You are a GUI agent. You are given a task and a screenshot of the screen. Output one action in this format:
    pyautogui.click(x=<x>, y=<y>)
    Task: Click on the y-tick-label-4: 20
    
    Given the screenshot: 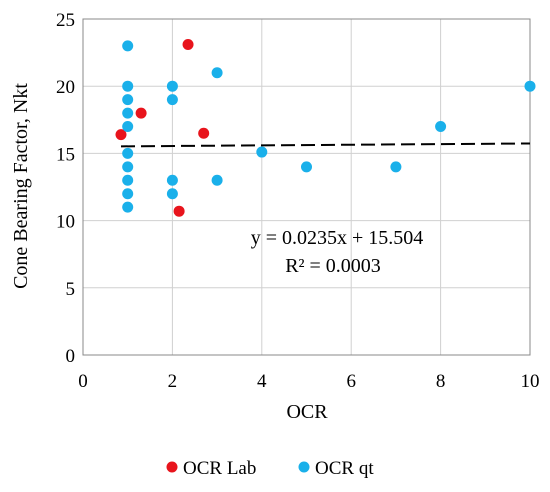 What is the action you would take?
    pyautogui.click(x=65, y=87)
    